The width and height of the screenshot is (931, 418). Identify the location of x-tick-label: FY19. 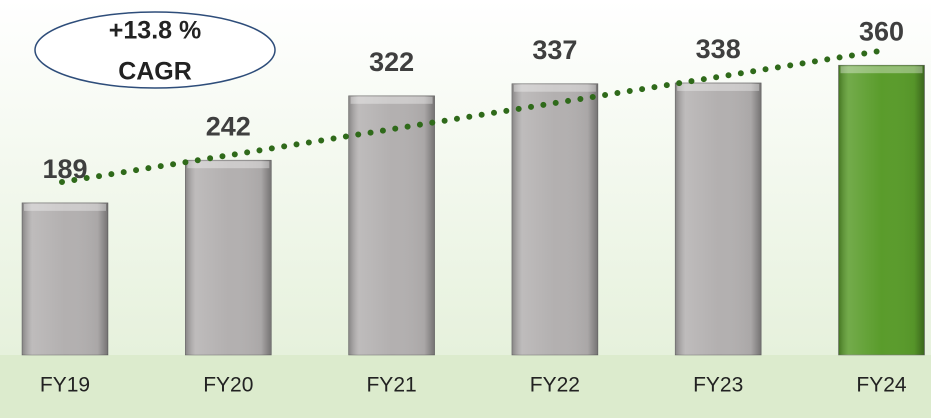
(65, 385).